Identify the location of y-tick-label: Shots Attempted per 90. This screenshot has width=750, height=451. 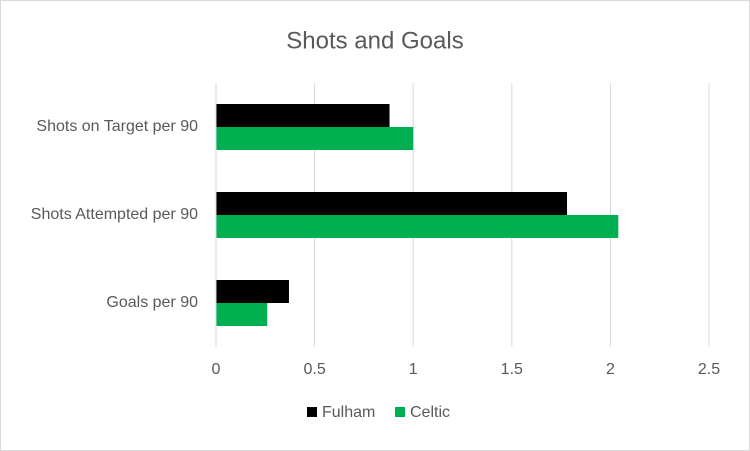
(114, 214).